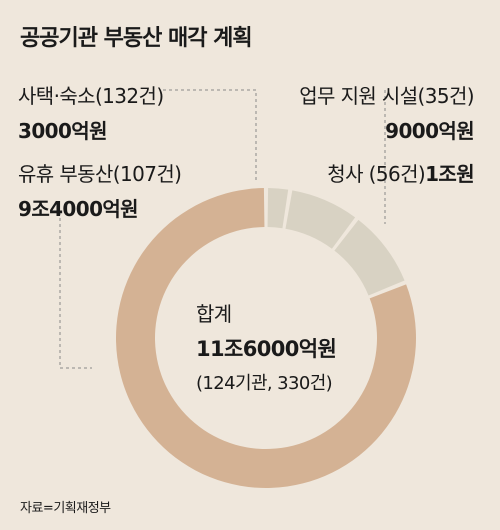 This screenshot has height=530, width=500. I want to click on donut-center: 합계 11조6000억원 (124기관, 330건), so click(266, 346).